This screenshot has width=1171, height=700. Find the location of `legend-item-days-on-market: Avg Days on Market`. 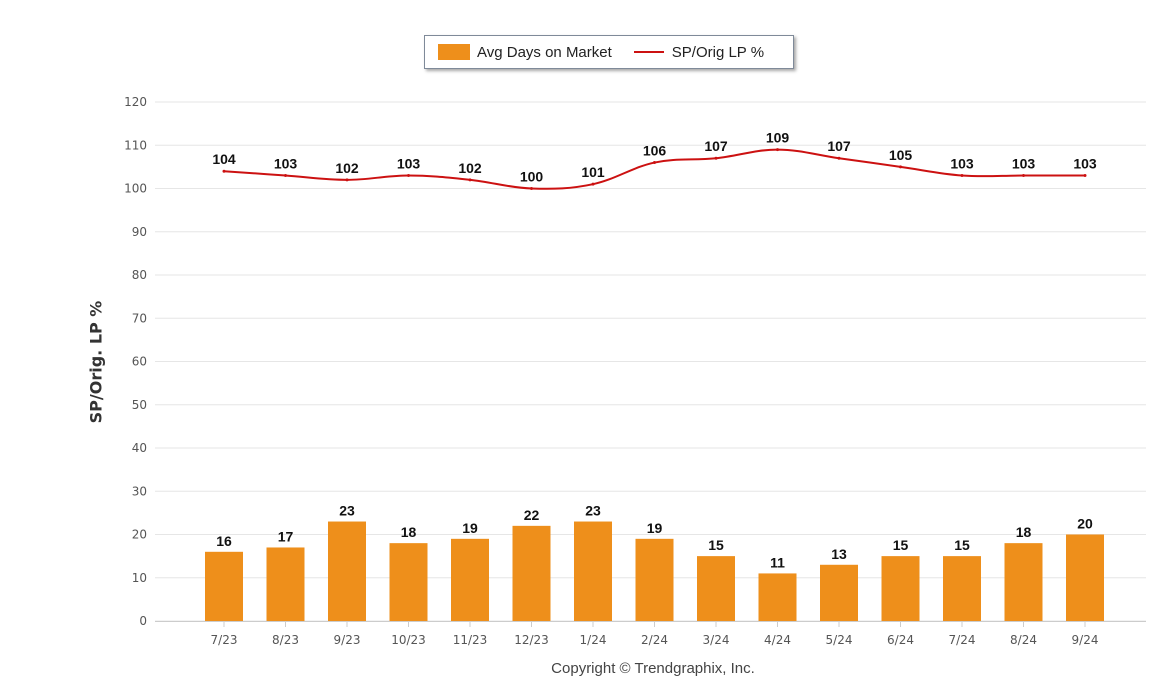

legend-item-days-on-market: Avg Days on Market is located at coordinates (518, 52).